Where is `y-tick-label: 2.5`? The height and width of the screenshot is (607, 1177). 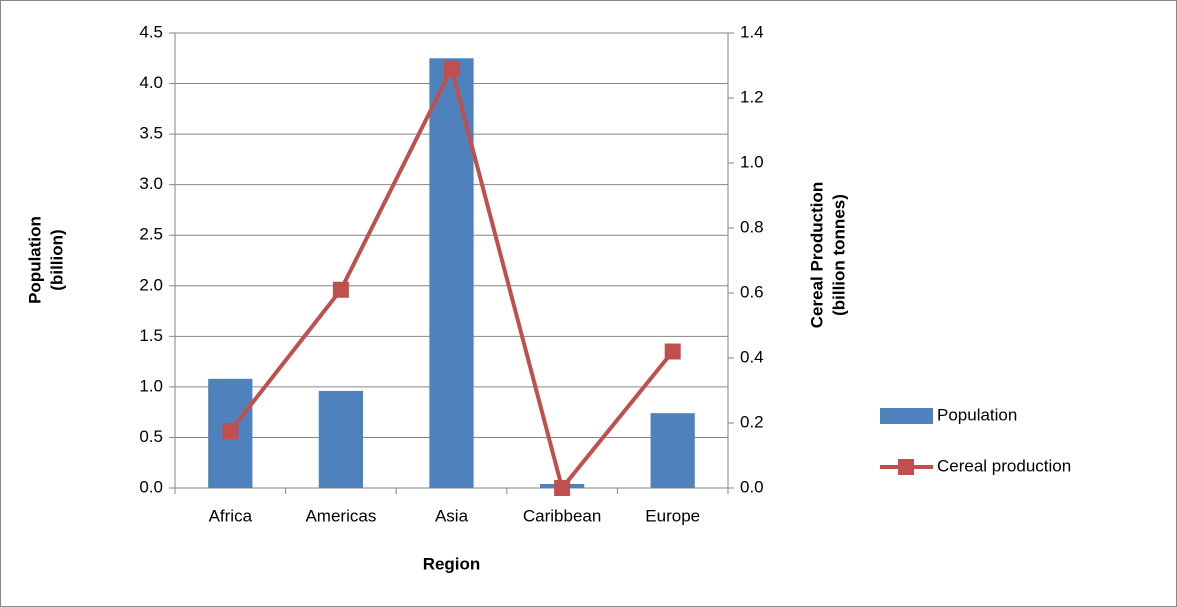 y-tick-label: 2.5 is located at coordinates (151, 234).